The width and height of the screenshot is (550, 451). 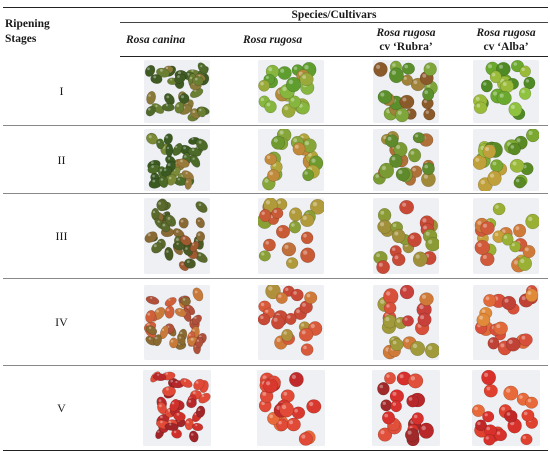 I want to click on column-header-line2: cv ‘Alba’, so click(x=506, y=46).